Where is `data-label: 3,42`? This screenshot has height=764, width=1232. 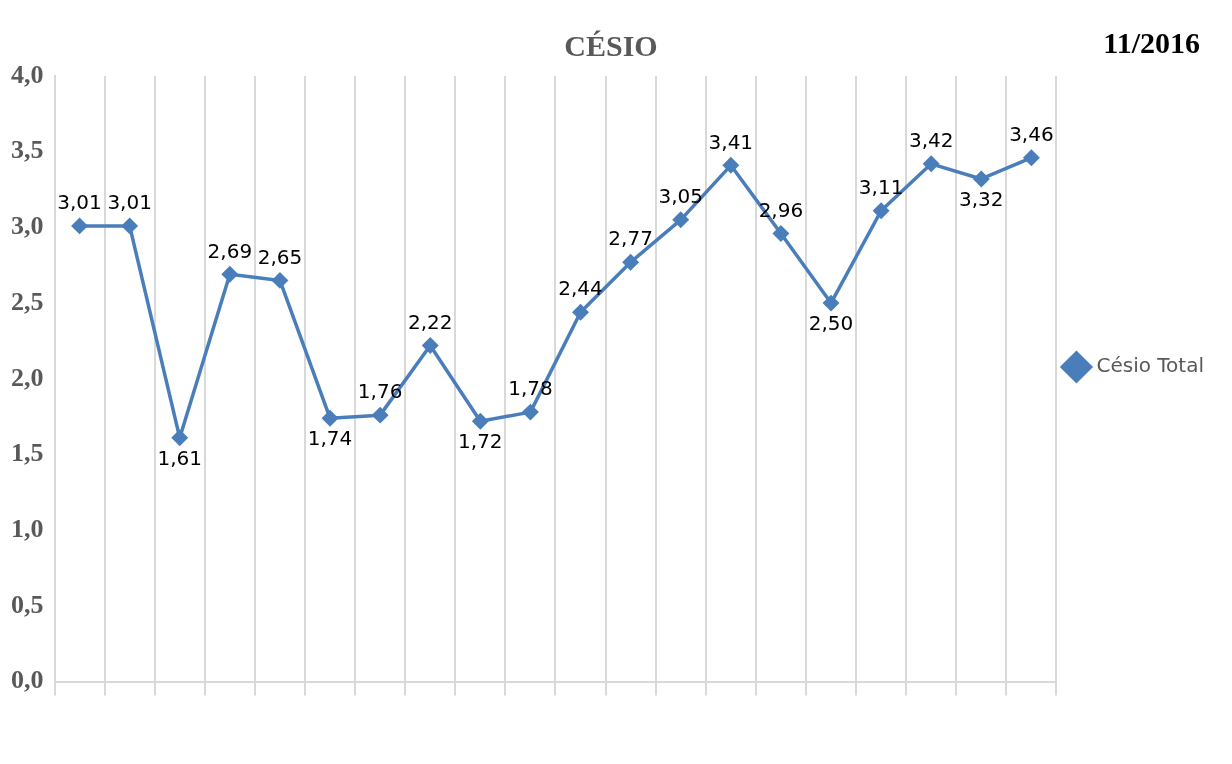 data-label: 3,42 is located at coordinates (931, 140).